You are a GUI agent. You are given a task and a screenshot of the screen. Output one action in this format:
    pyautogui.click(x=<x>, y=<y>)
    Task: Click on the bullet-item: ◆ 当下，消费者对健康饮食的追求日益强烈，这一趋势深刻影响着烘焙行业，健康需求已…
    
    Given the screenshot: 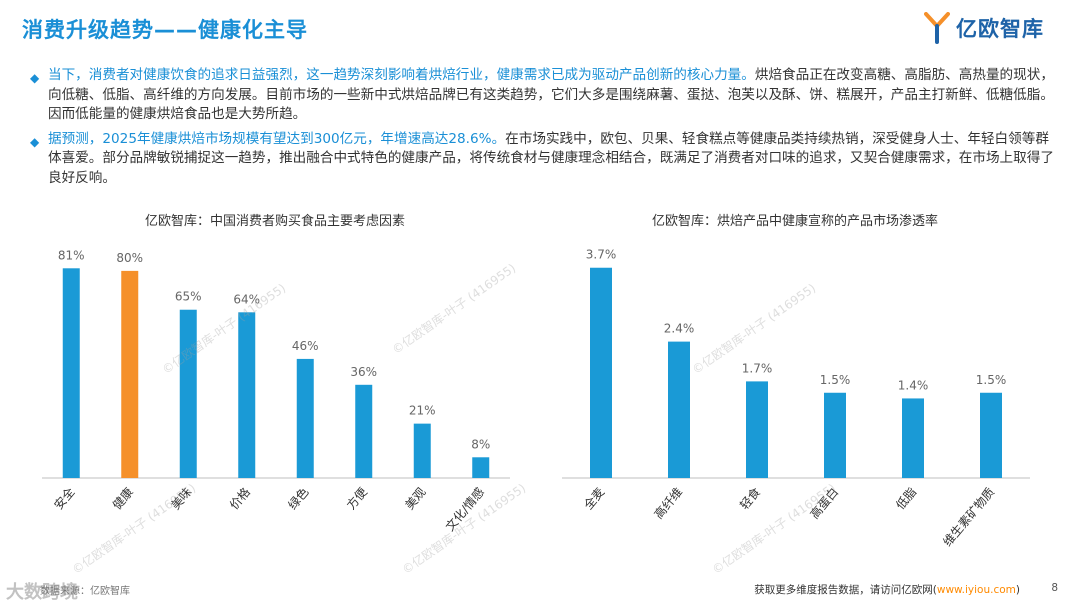 What is the action you would take?
    pyautogui.click(x=545, y=95)
    